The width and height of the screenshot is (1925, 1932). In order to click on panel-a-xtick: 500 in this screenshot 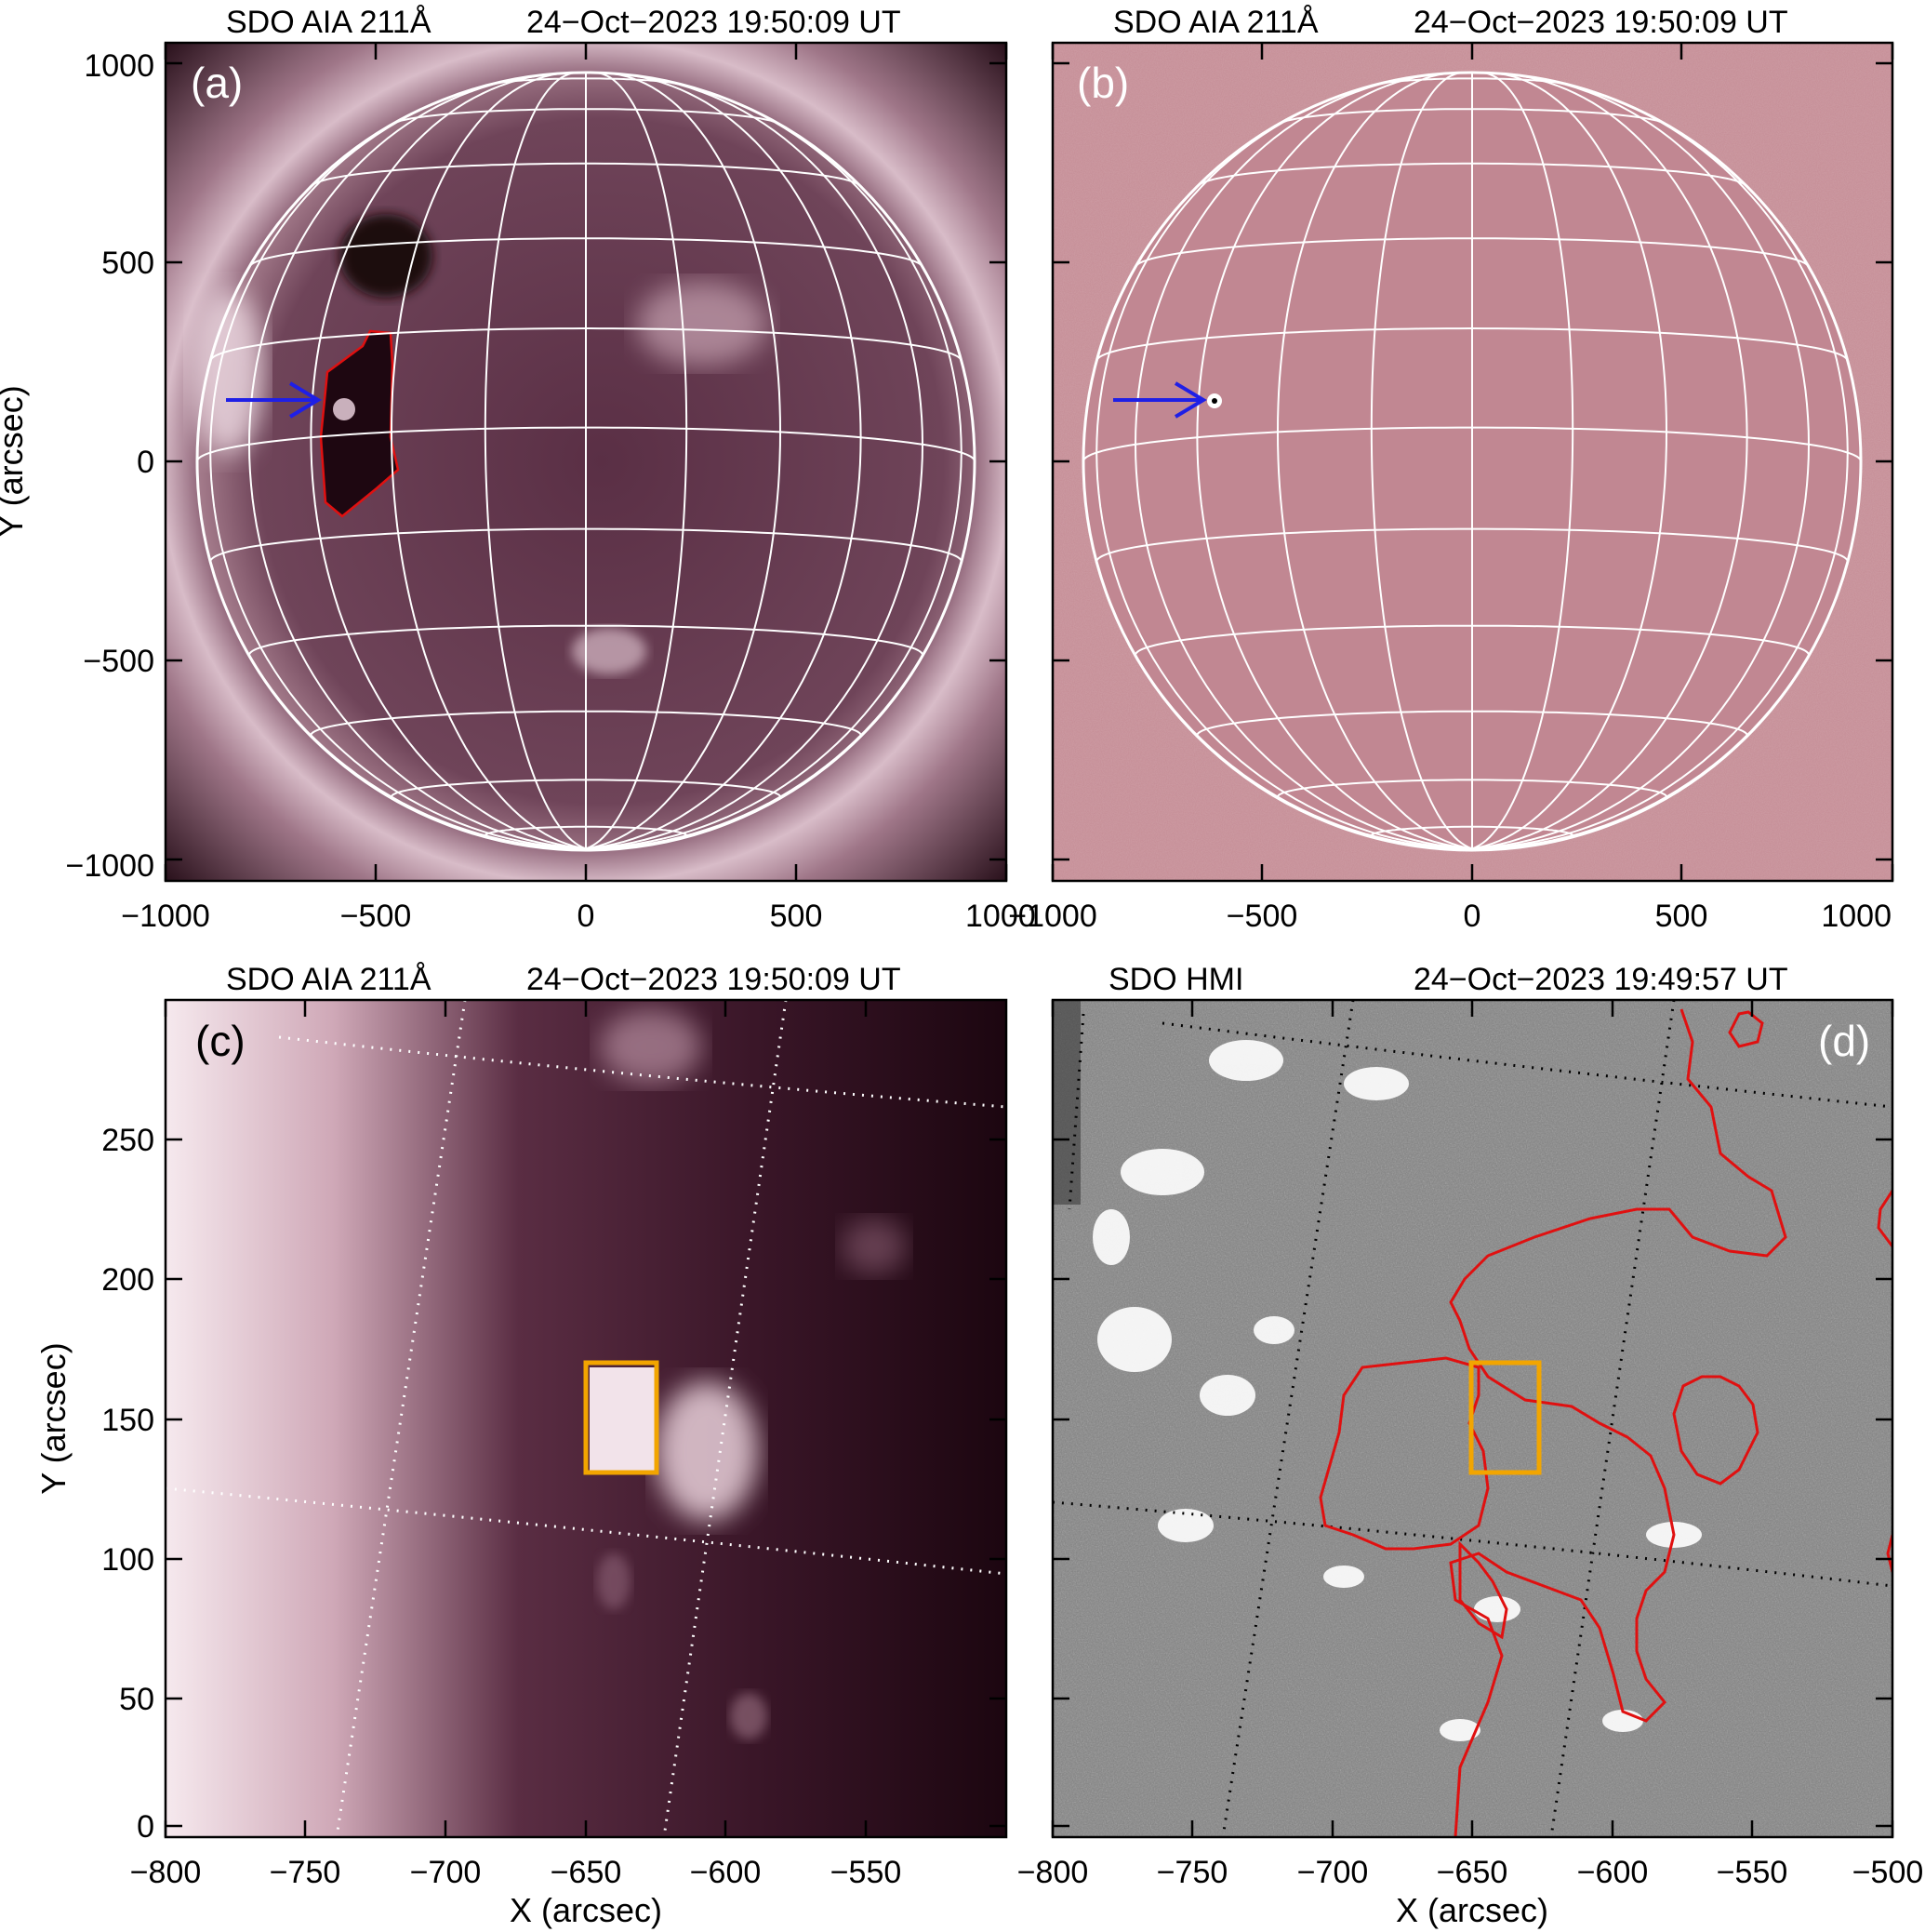, I will do `click(796, 916)`.